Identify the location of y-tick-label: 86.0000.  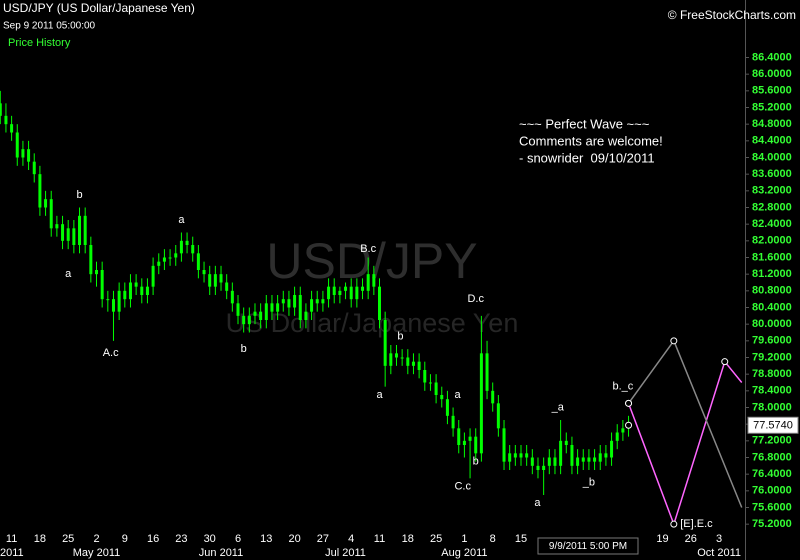
(772, 74).